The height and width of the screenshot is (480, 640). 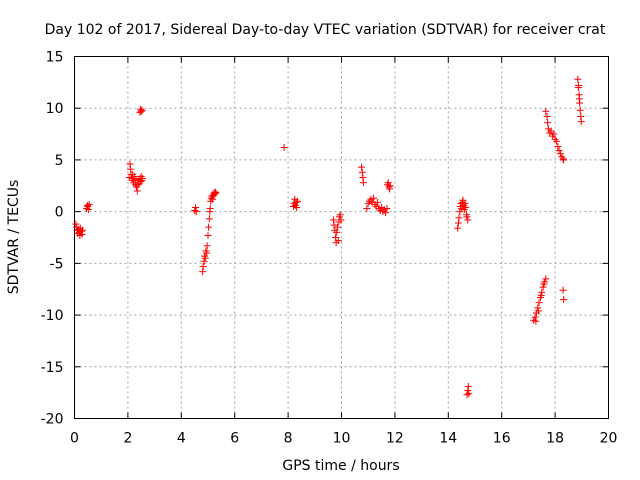 I want to click on y-tick-label: 0, so click(x=59, y=213).